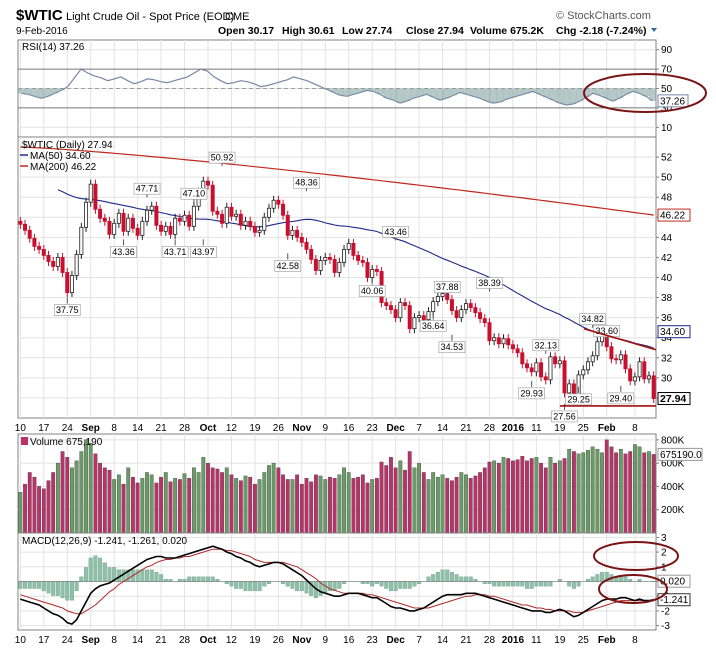 The image size is (716, 654). I want to click on quote-value: 30.61, so click(321, 31).